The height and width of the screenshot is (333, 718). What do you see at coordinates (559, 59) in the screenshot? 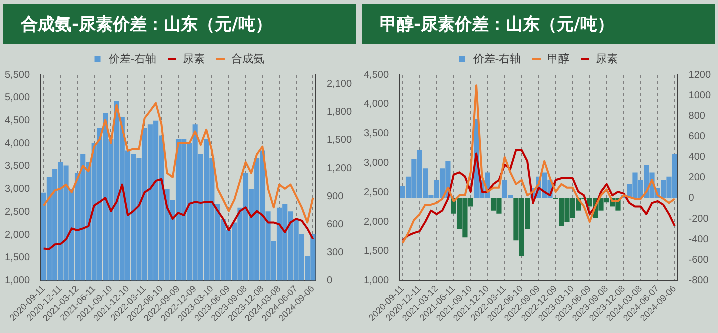
I see `legend-label: 甲醇` at bounding box center [559, 59].